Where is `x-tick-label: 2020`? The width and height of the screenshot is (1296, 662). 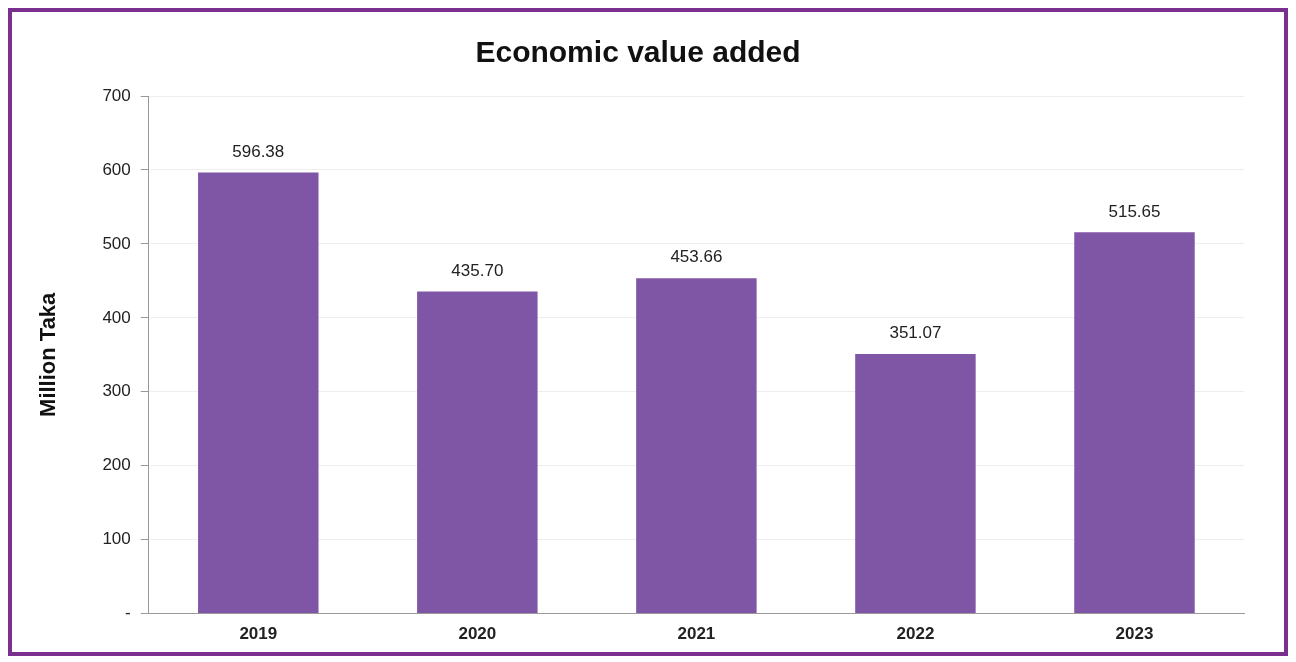
x-tick-label: 2020 is located at coordinates (477, 634).